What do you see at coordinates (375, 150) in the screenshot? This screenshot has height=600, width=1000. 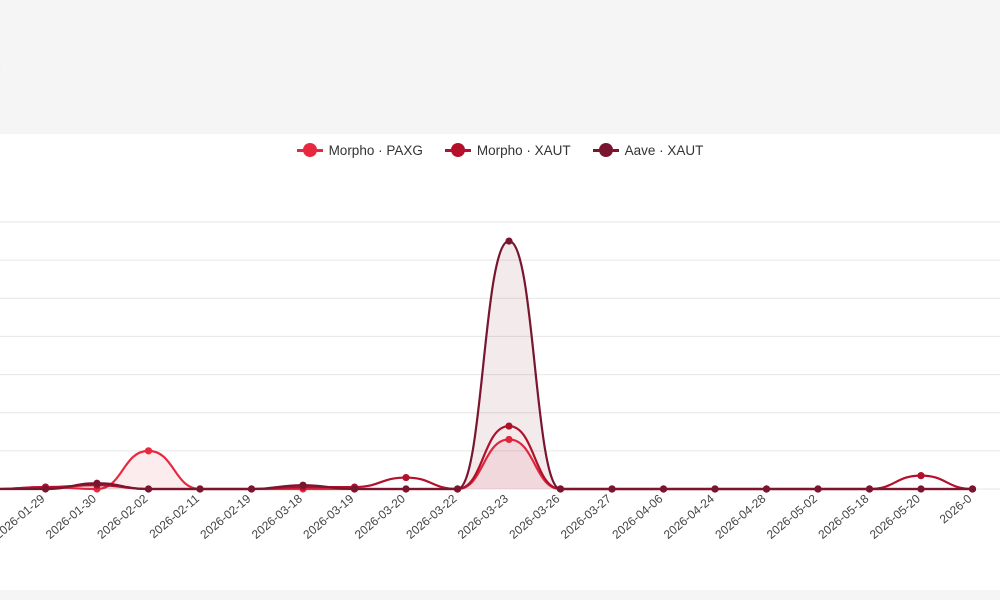 I see `legend-label-morpho-paxg: Morpho · PAXG` at bounding box center [375, 150].